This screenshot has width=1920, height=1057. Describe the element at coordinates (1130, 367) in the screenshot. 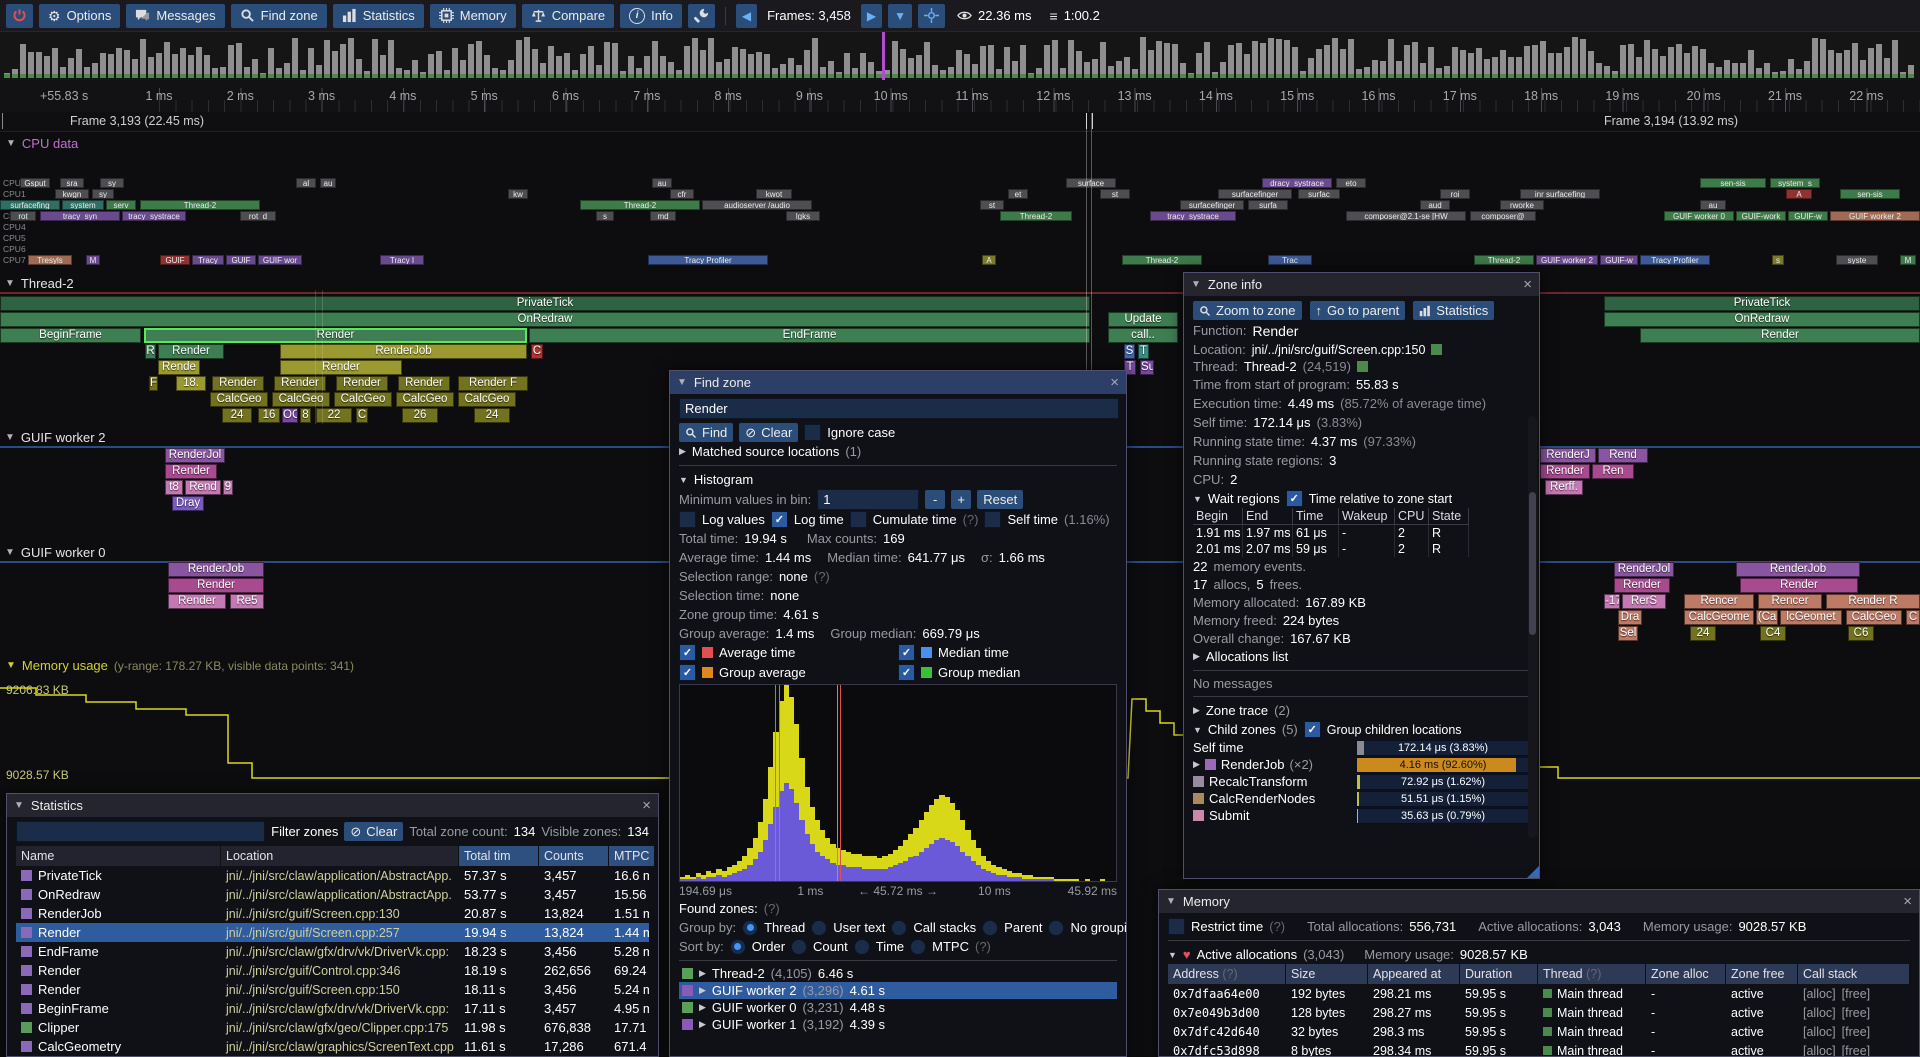

I see `timeline-zone: T` at that location.